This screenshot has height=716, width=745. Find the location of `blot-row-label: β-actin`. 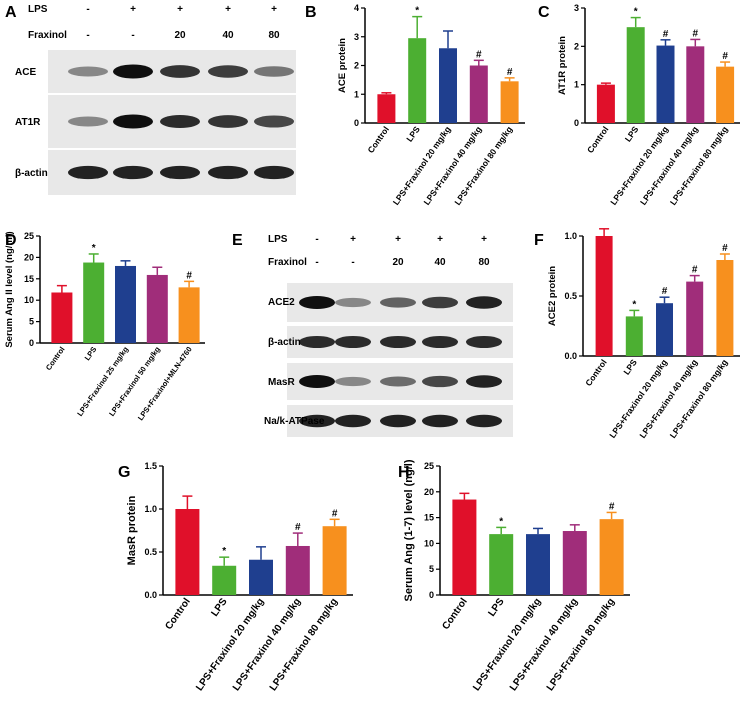

blot-row-label: β-actin is located at coordinates (31, 173).